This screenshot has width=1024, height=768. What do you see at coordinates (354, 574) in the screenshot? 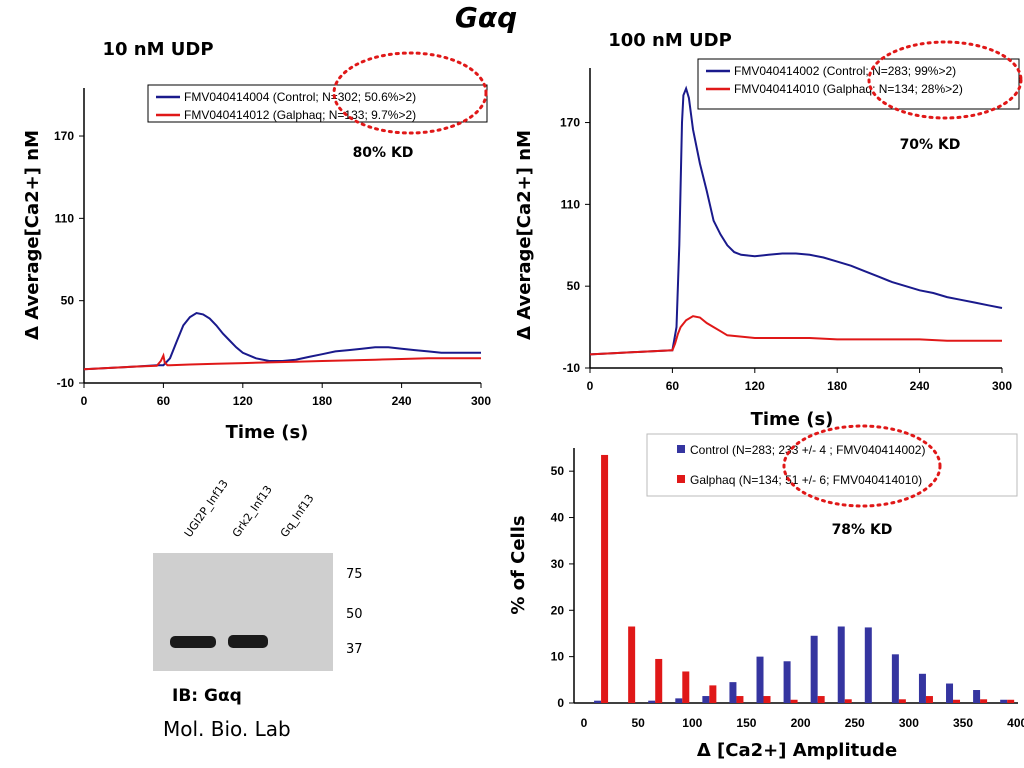
I see `blot-marker: 75` at bounding box center [354, 574].